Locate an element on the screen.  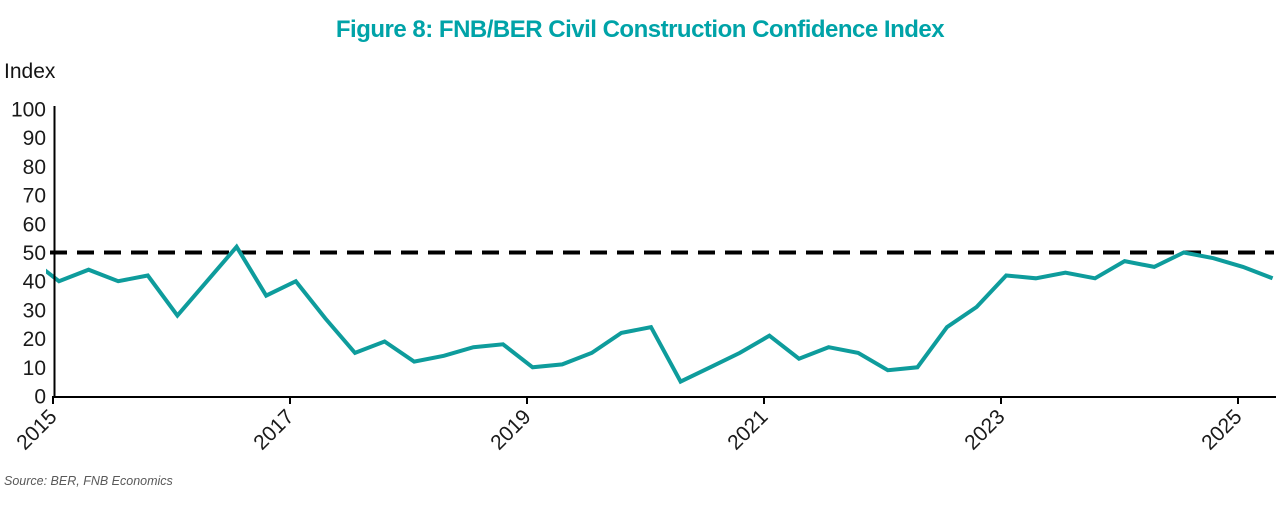
y-tick-label: 50 is located at coordinates (34, 253).